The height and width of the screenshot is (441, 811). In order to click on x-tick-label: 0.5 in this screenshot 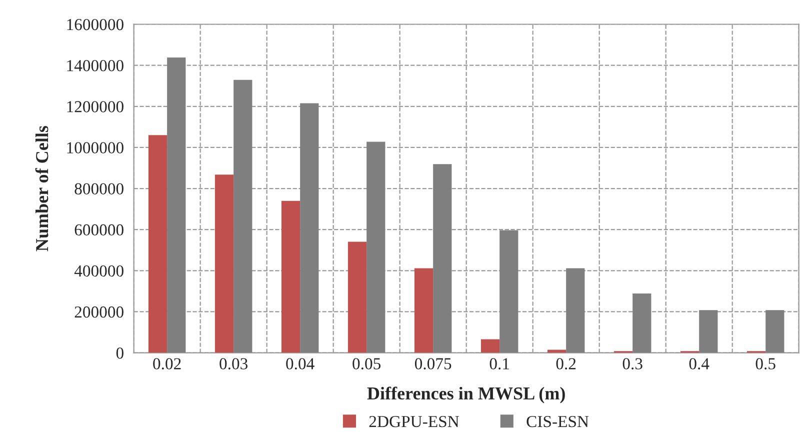, I will do `click(766, 364)`.